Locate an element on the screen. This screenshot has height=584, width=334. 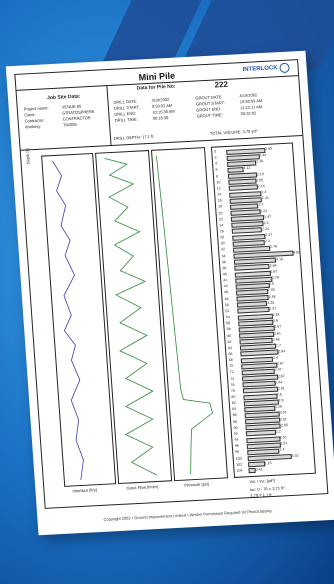
job-field-value: CONTRACTOR is located at coordinates (76, 118).